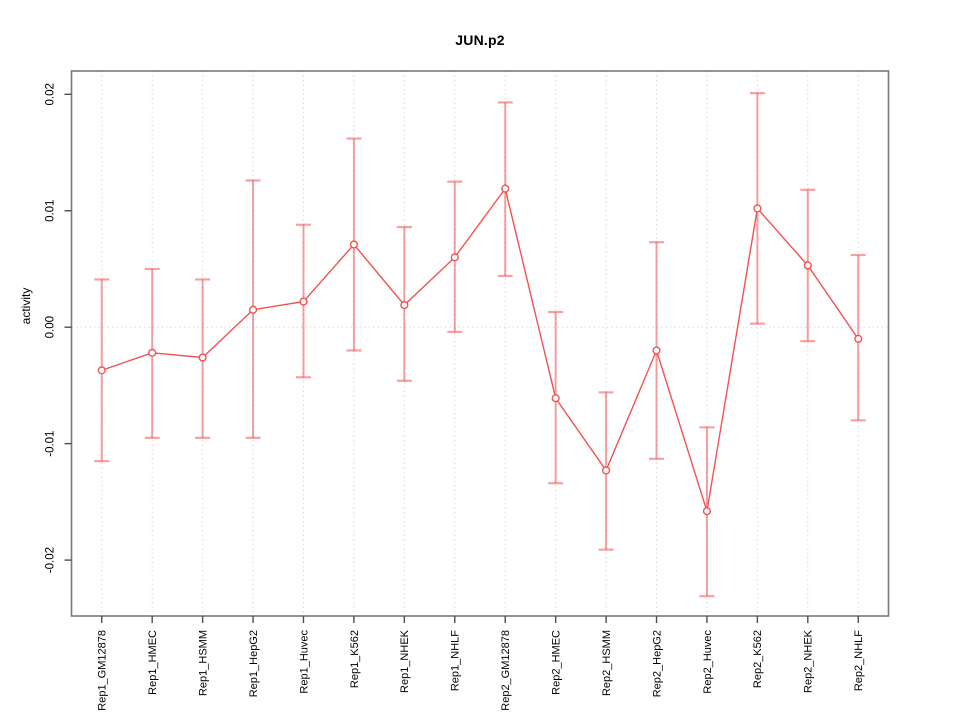 Image resolution: width=960 pixels, height=720 pixels. What do you see at coordinates (51, 211) in the screenshot?
I see `y-tick-label: 0.01` at bounding box center [51, 211].